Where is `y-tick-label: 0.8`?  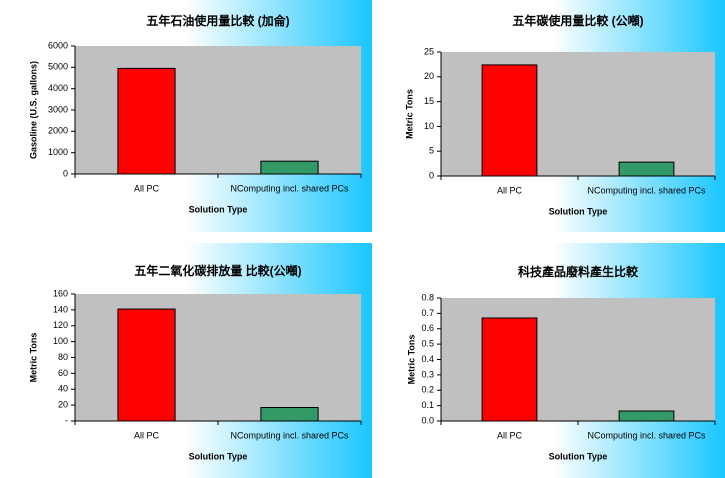
y-tick-label: 0.8 is located at coordinates (427, 297).